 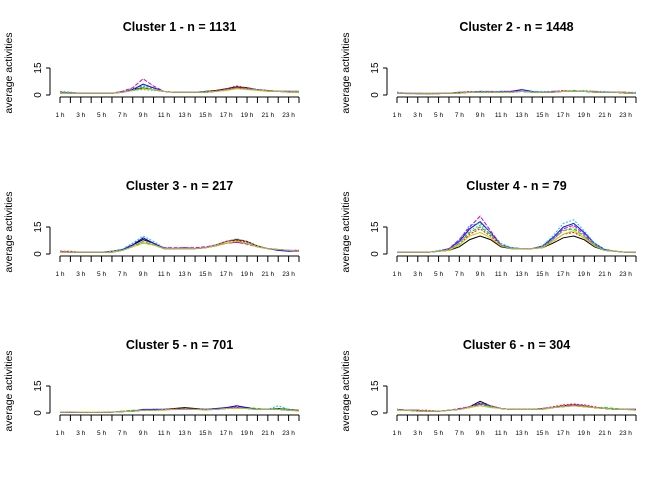 I want to click on chart-title: Cluster 6 - n = 304, so click(x=516, y=345).